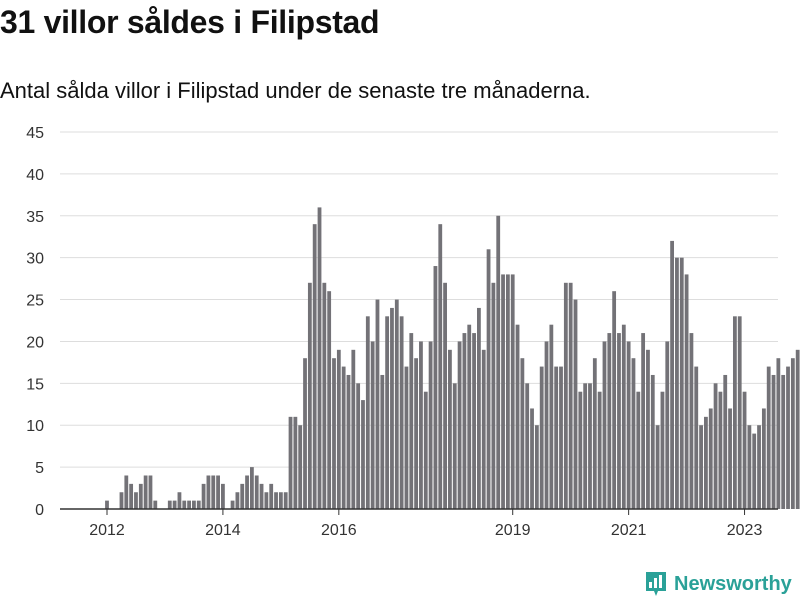  Describe the element at coordinates (745, 530) in the screenshot. I see `x-tick-label: 2023` at that location.